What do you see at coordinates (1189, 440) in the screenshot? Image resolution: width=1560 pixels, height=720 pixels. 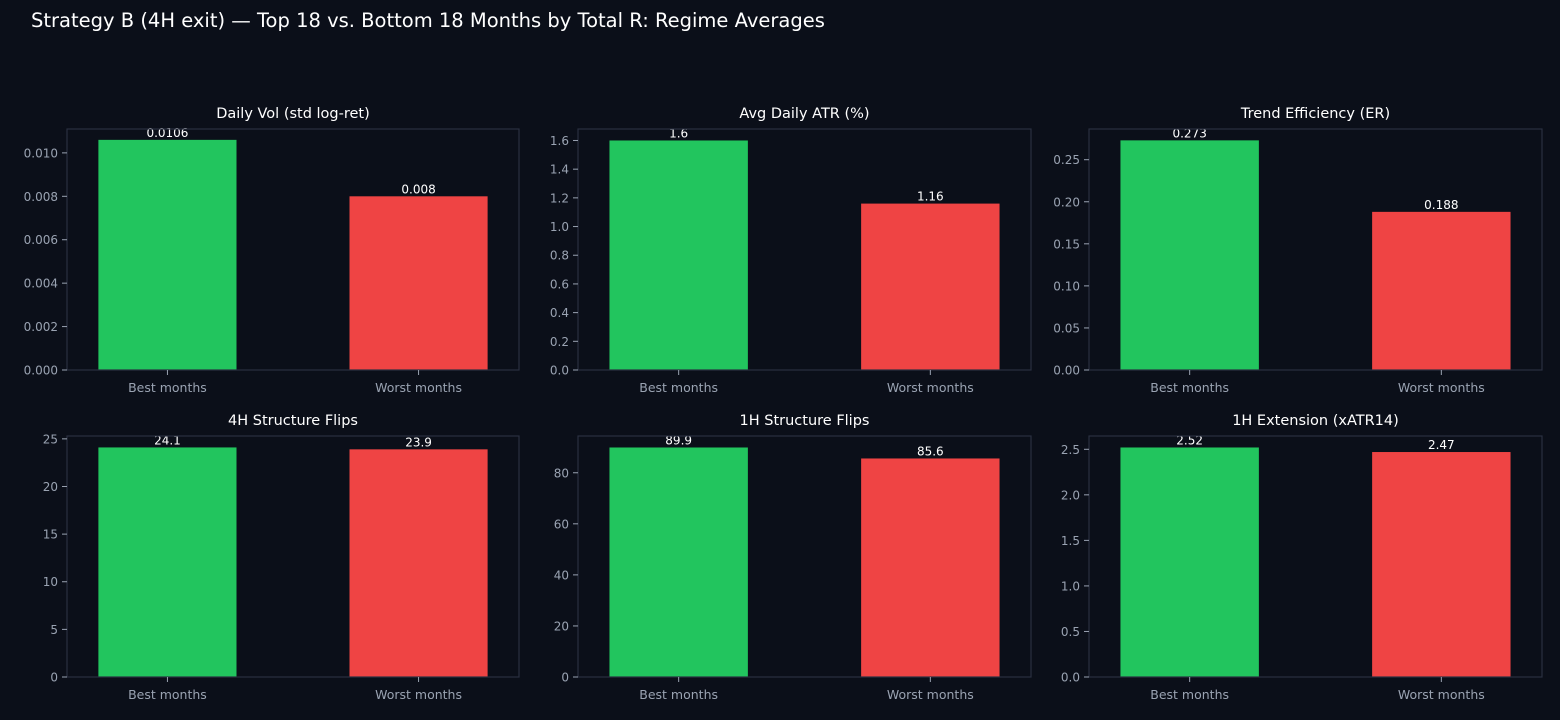 I see `data-label: 2.52` at bounding box center [1189, 440].